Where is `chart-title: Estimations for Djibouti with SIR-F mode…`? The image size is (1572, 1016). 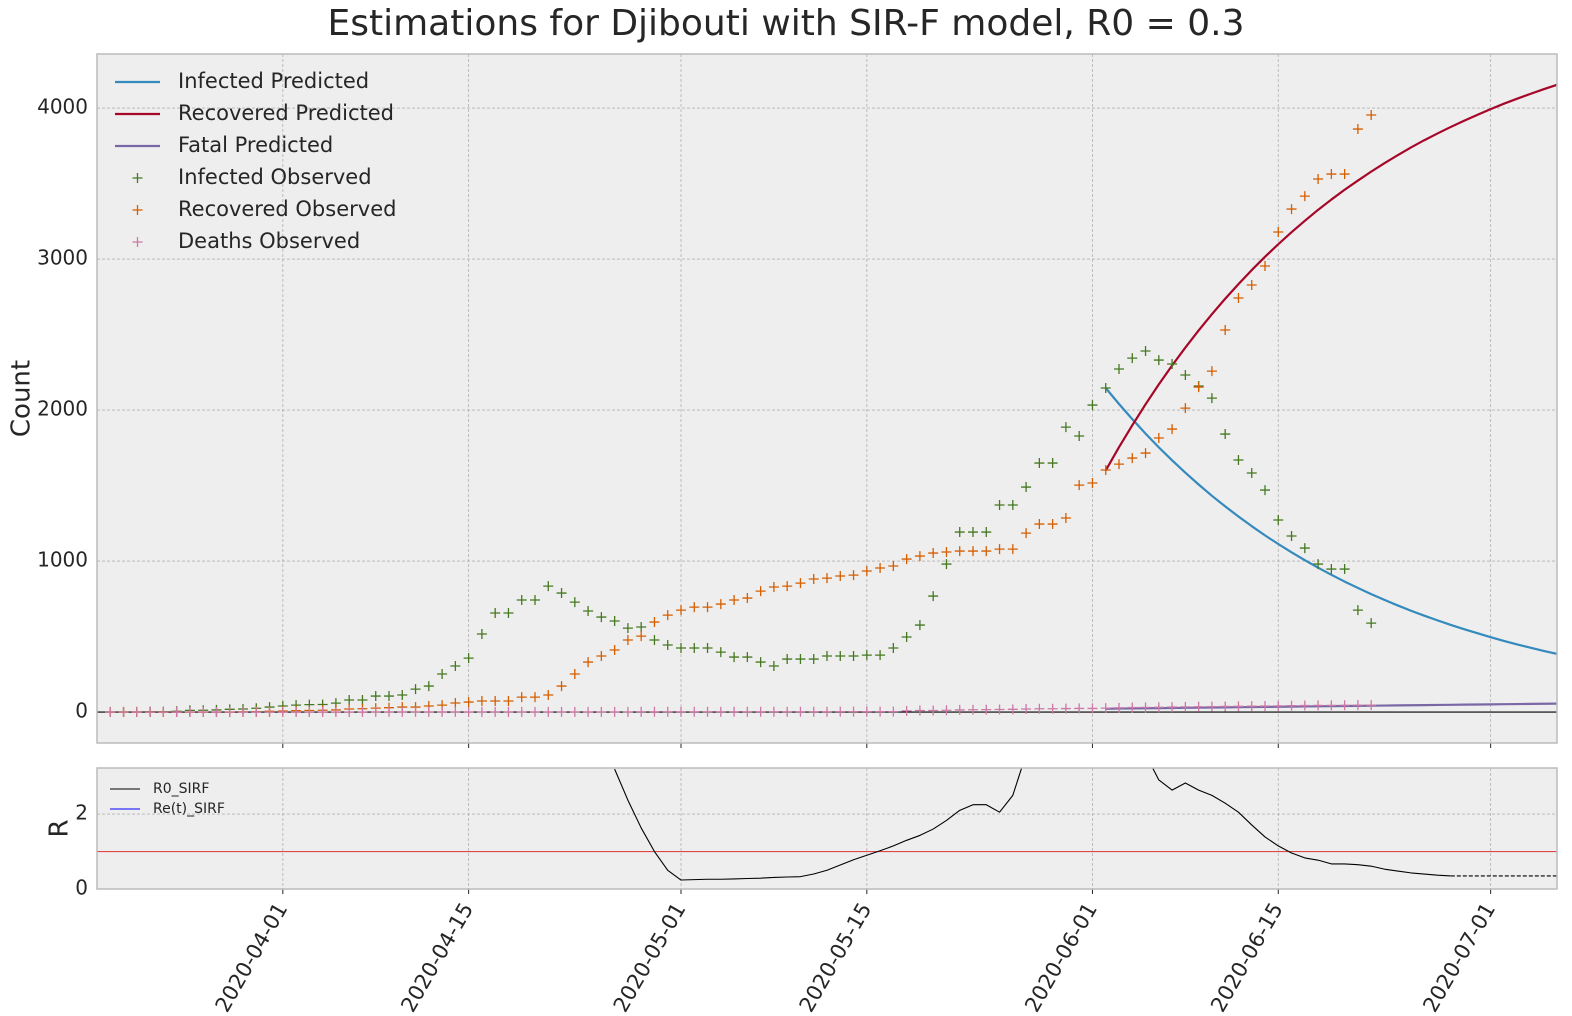 chart-title: Estimations for Djibouti with SIR-F mode… is located at coordinates (785, 23).